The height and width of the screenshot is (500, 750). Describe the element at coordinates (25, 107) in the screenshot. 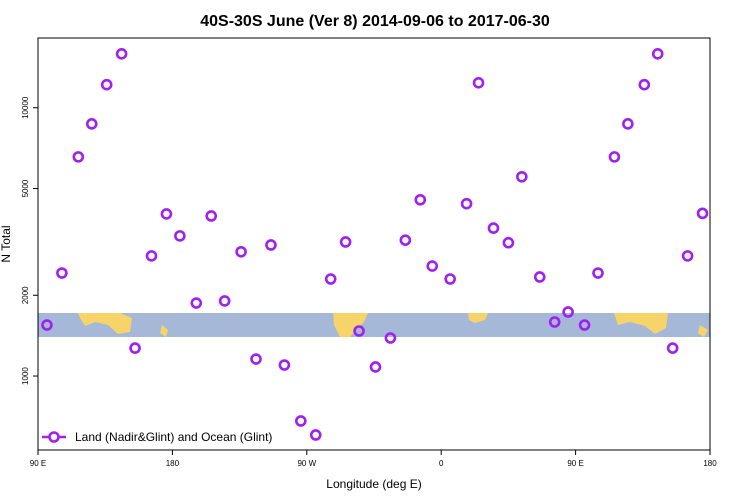

I see `y-tick-label: 10000` at that location.